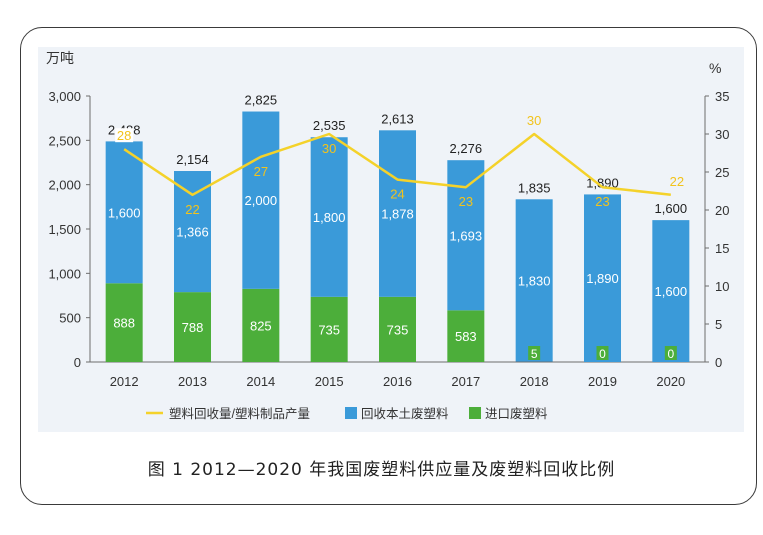 The image size is (763, 535). What do you see at coordinates (722, 134) in the screenshot?
I see `y-tick-label-right: 30` at bounding box center [722, 134].